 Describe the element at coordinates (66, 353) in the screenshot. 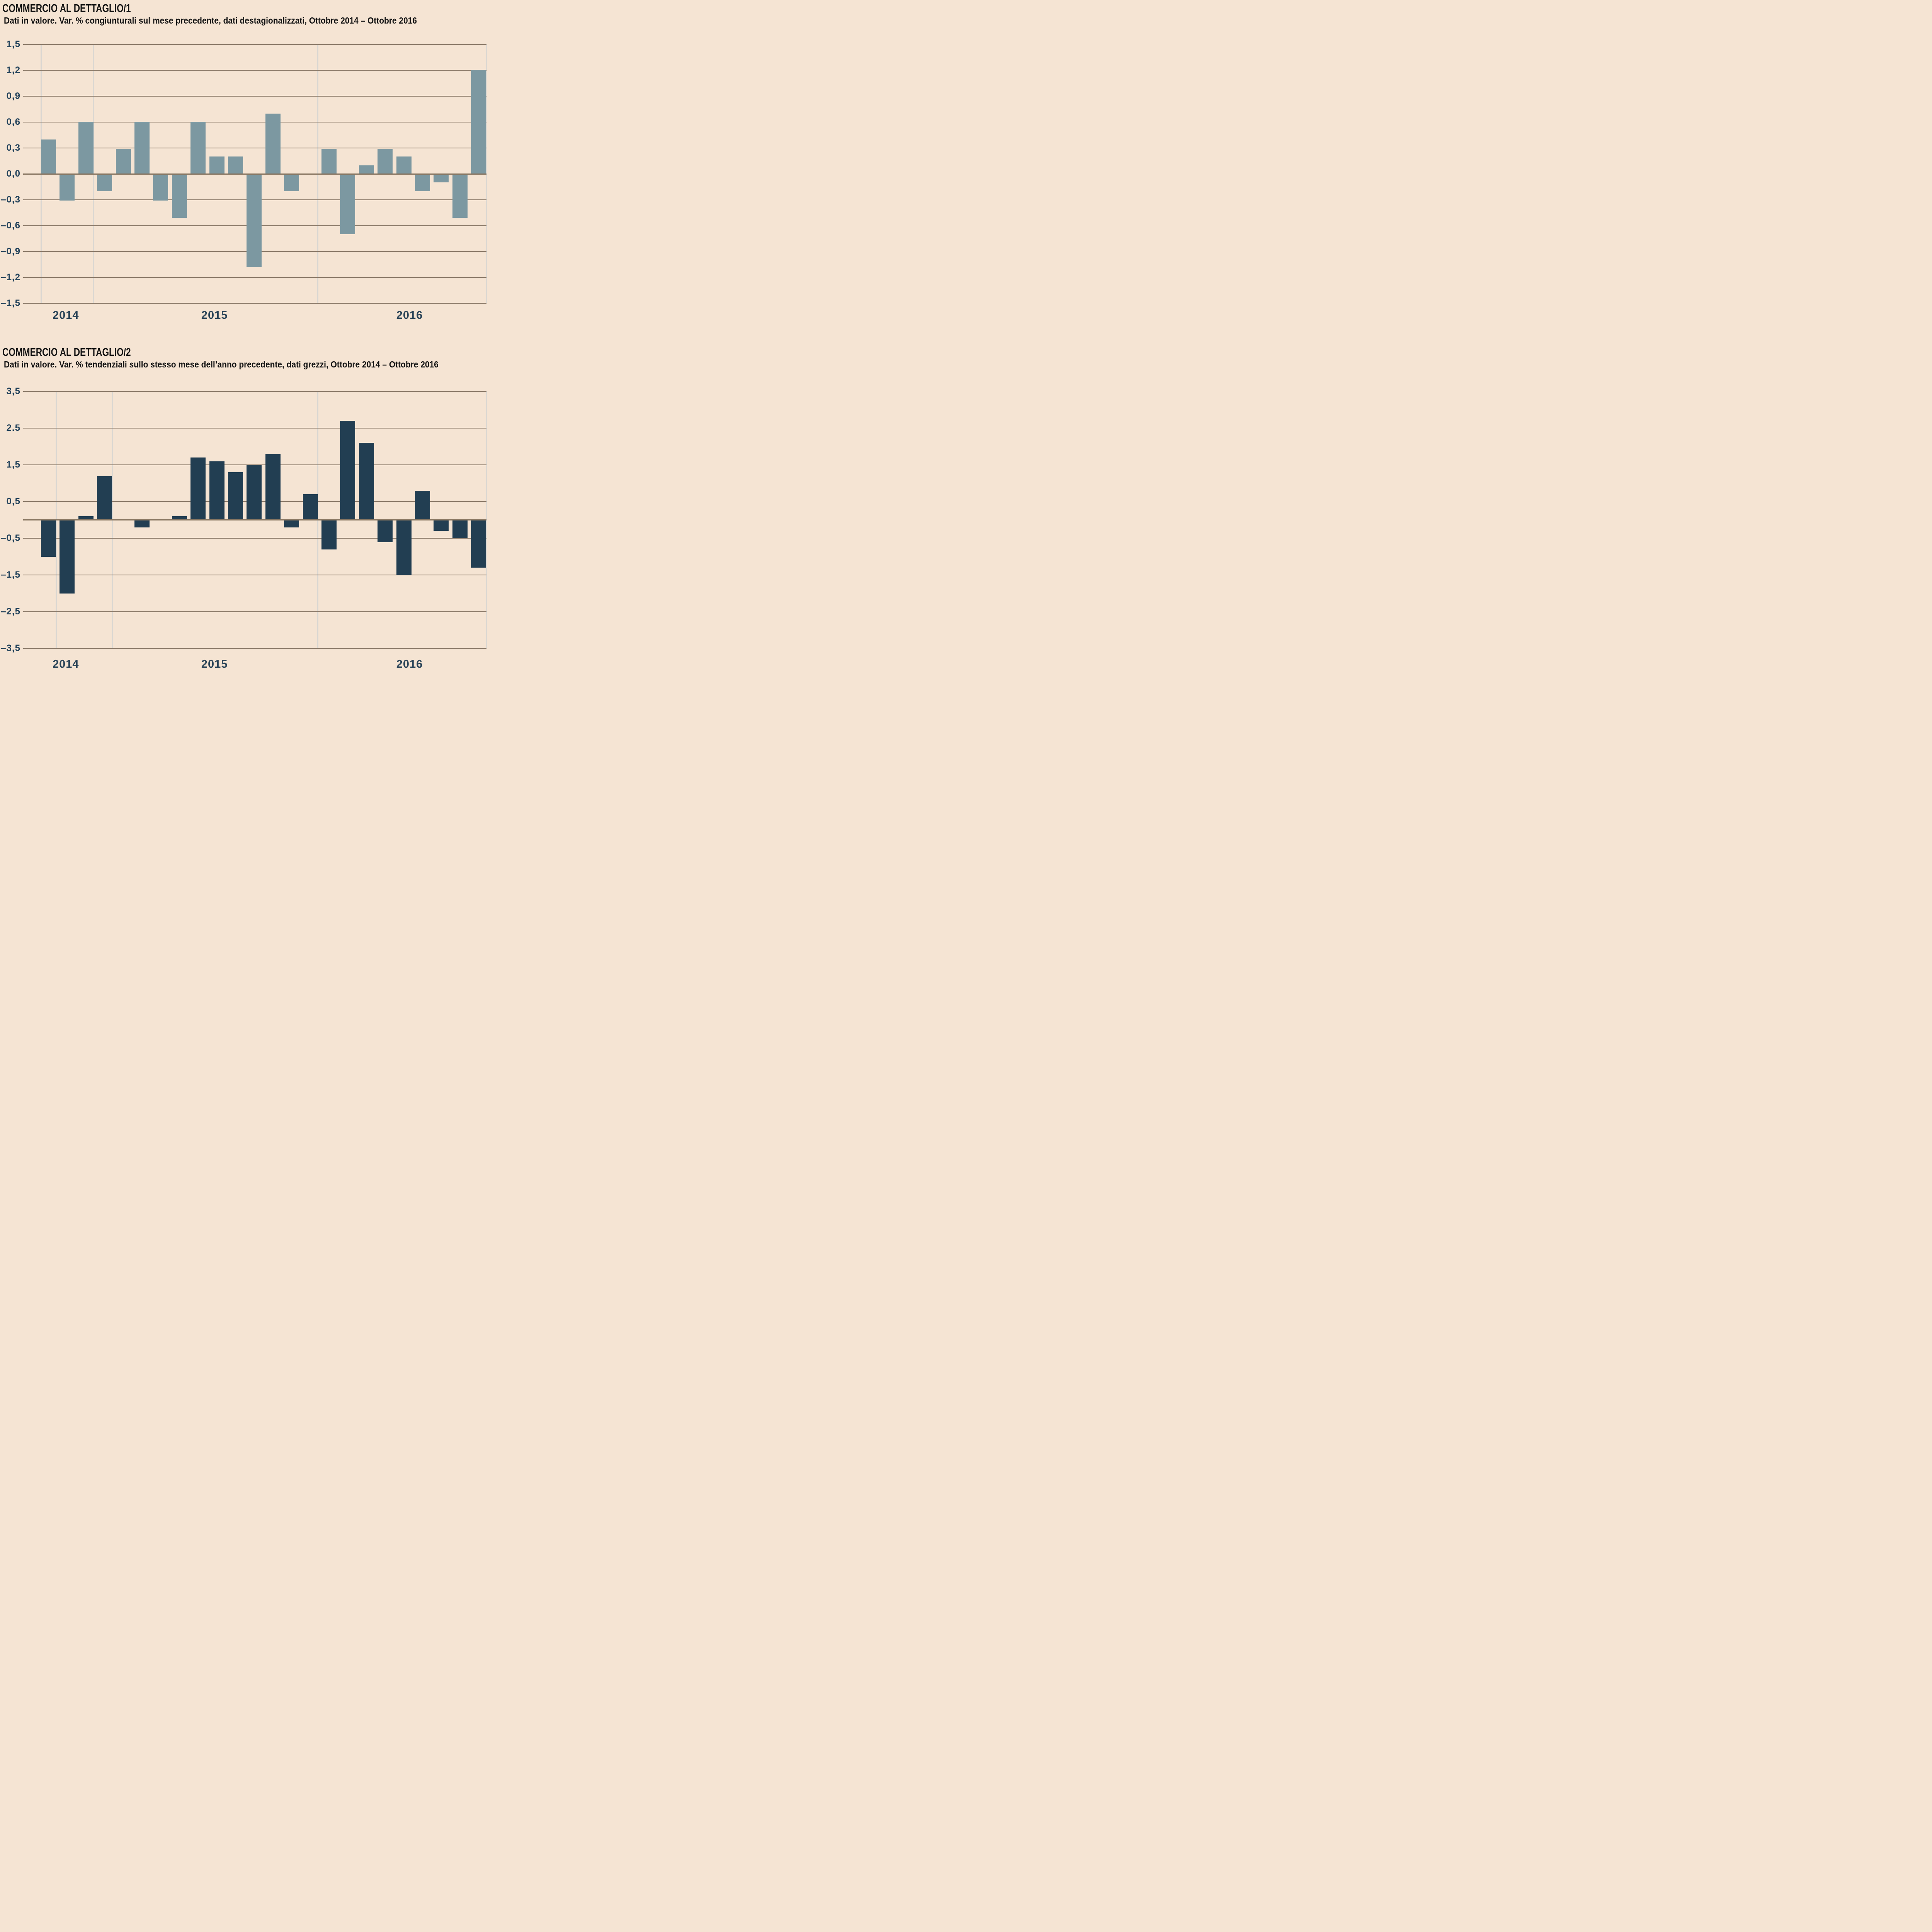

I see `chart2-title-text: COMMERCIO AL DETTAGLIO/2` at that location.